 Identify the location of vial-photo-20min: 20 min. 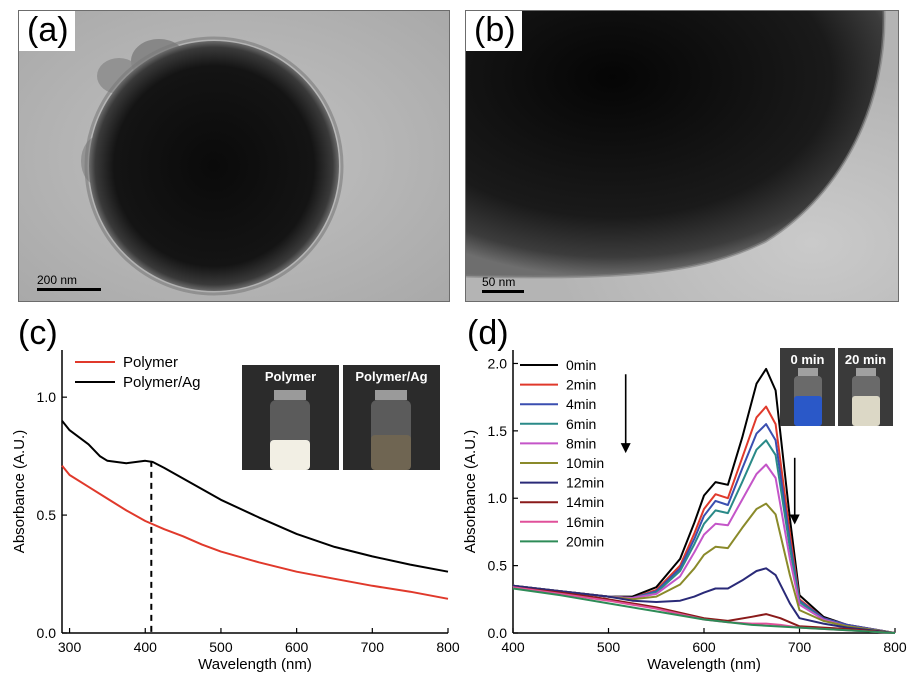
(865, 387).